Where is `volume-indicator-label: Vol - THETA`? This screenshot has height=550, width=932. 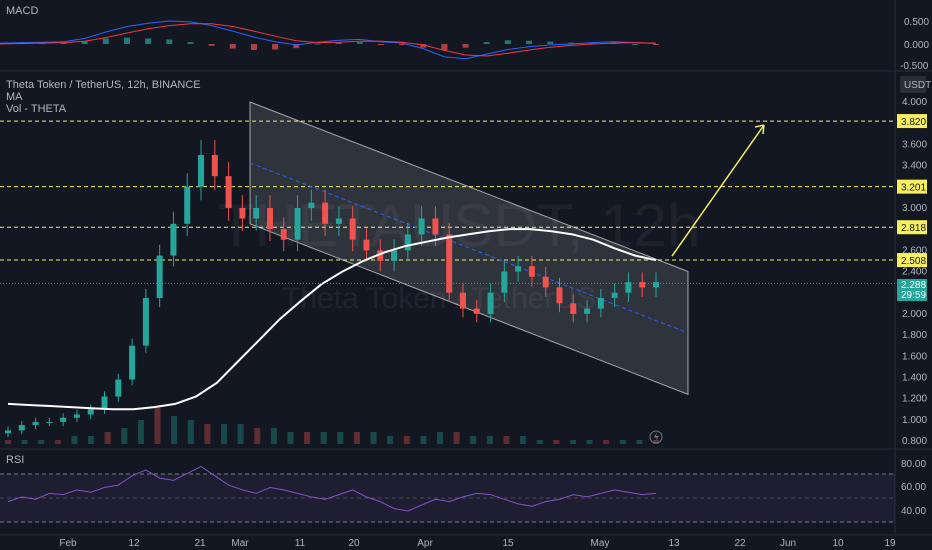 volume-indicator-label: Vol - THETA is located at coordinates (36, 109).